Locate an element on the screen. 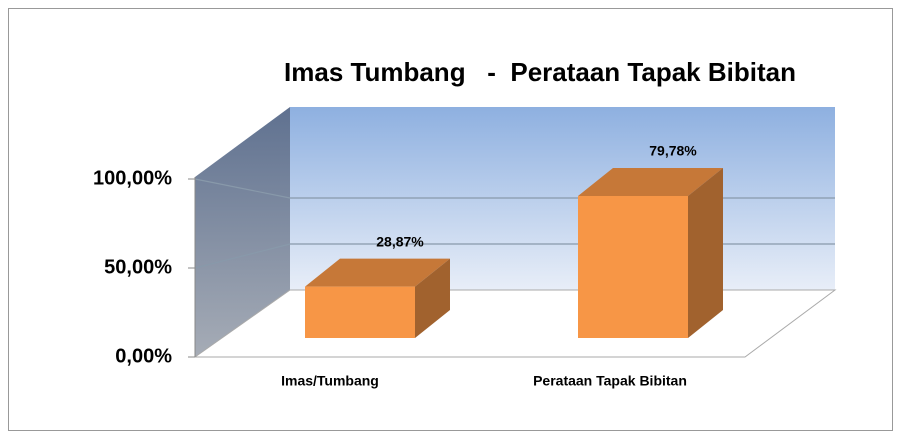  chart-title: Imas Tumbang - Perataan Tapak Bibitan is located at coordinates (540, 72).